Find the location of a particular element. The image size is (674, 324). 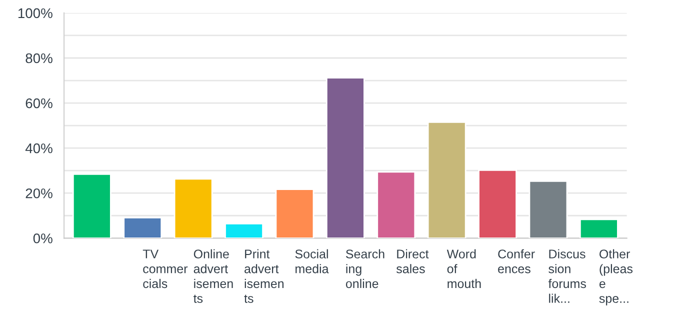

y-tick-label: 0% is located at coordinates (42, 238).